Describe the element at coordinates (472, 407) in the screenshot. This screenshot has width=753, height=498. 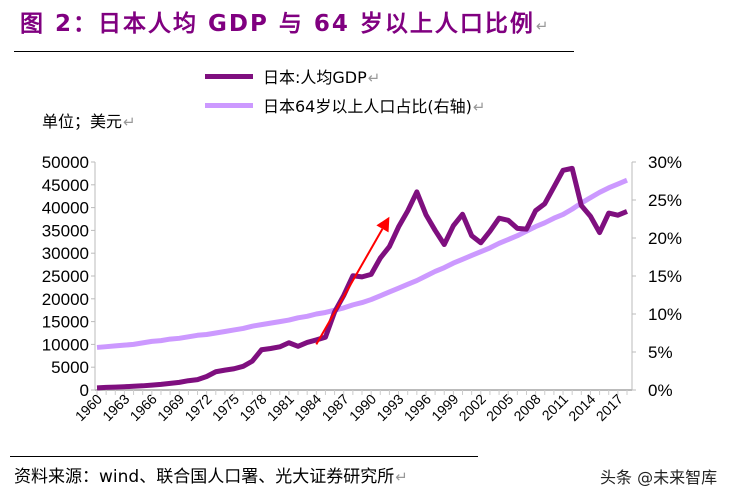
I see `x-tick-label: 2002` at that location.